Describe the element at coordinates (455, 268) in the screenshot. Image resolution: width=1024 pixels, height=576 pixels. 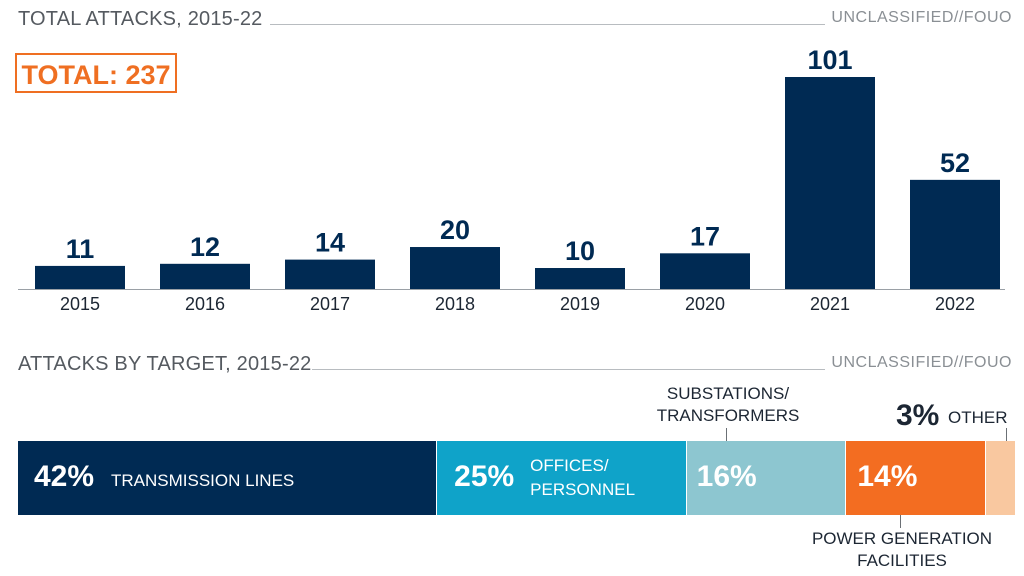
I see `bar-2018` at that location.